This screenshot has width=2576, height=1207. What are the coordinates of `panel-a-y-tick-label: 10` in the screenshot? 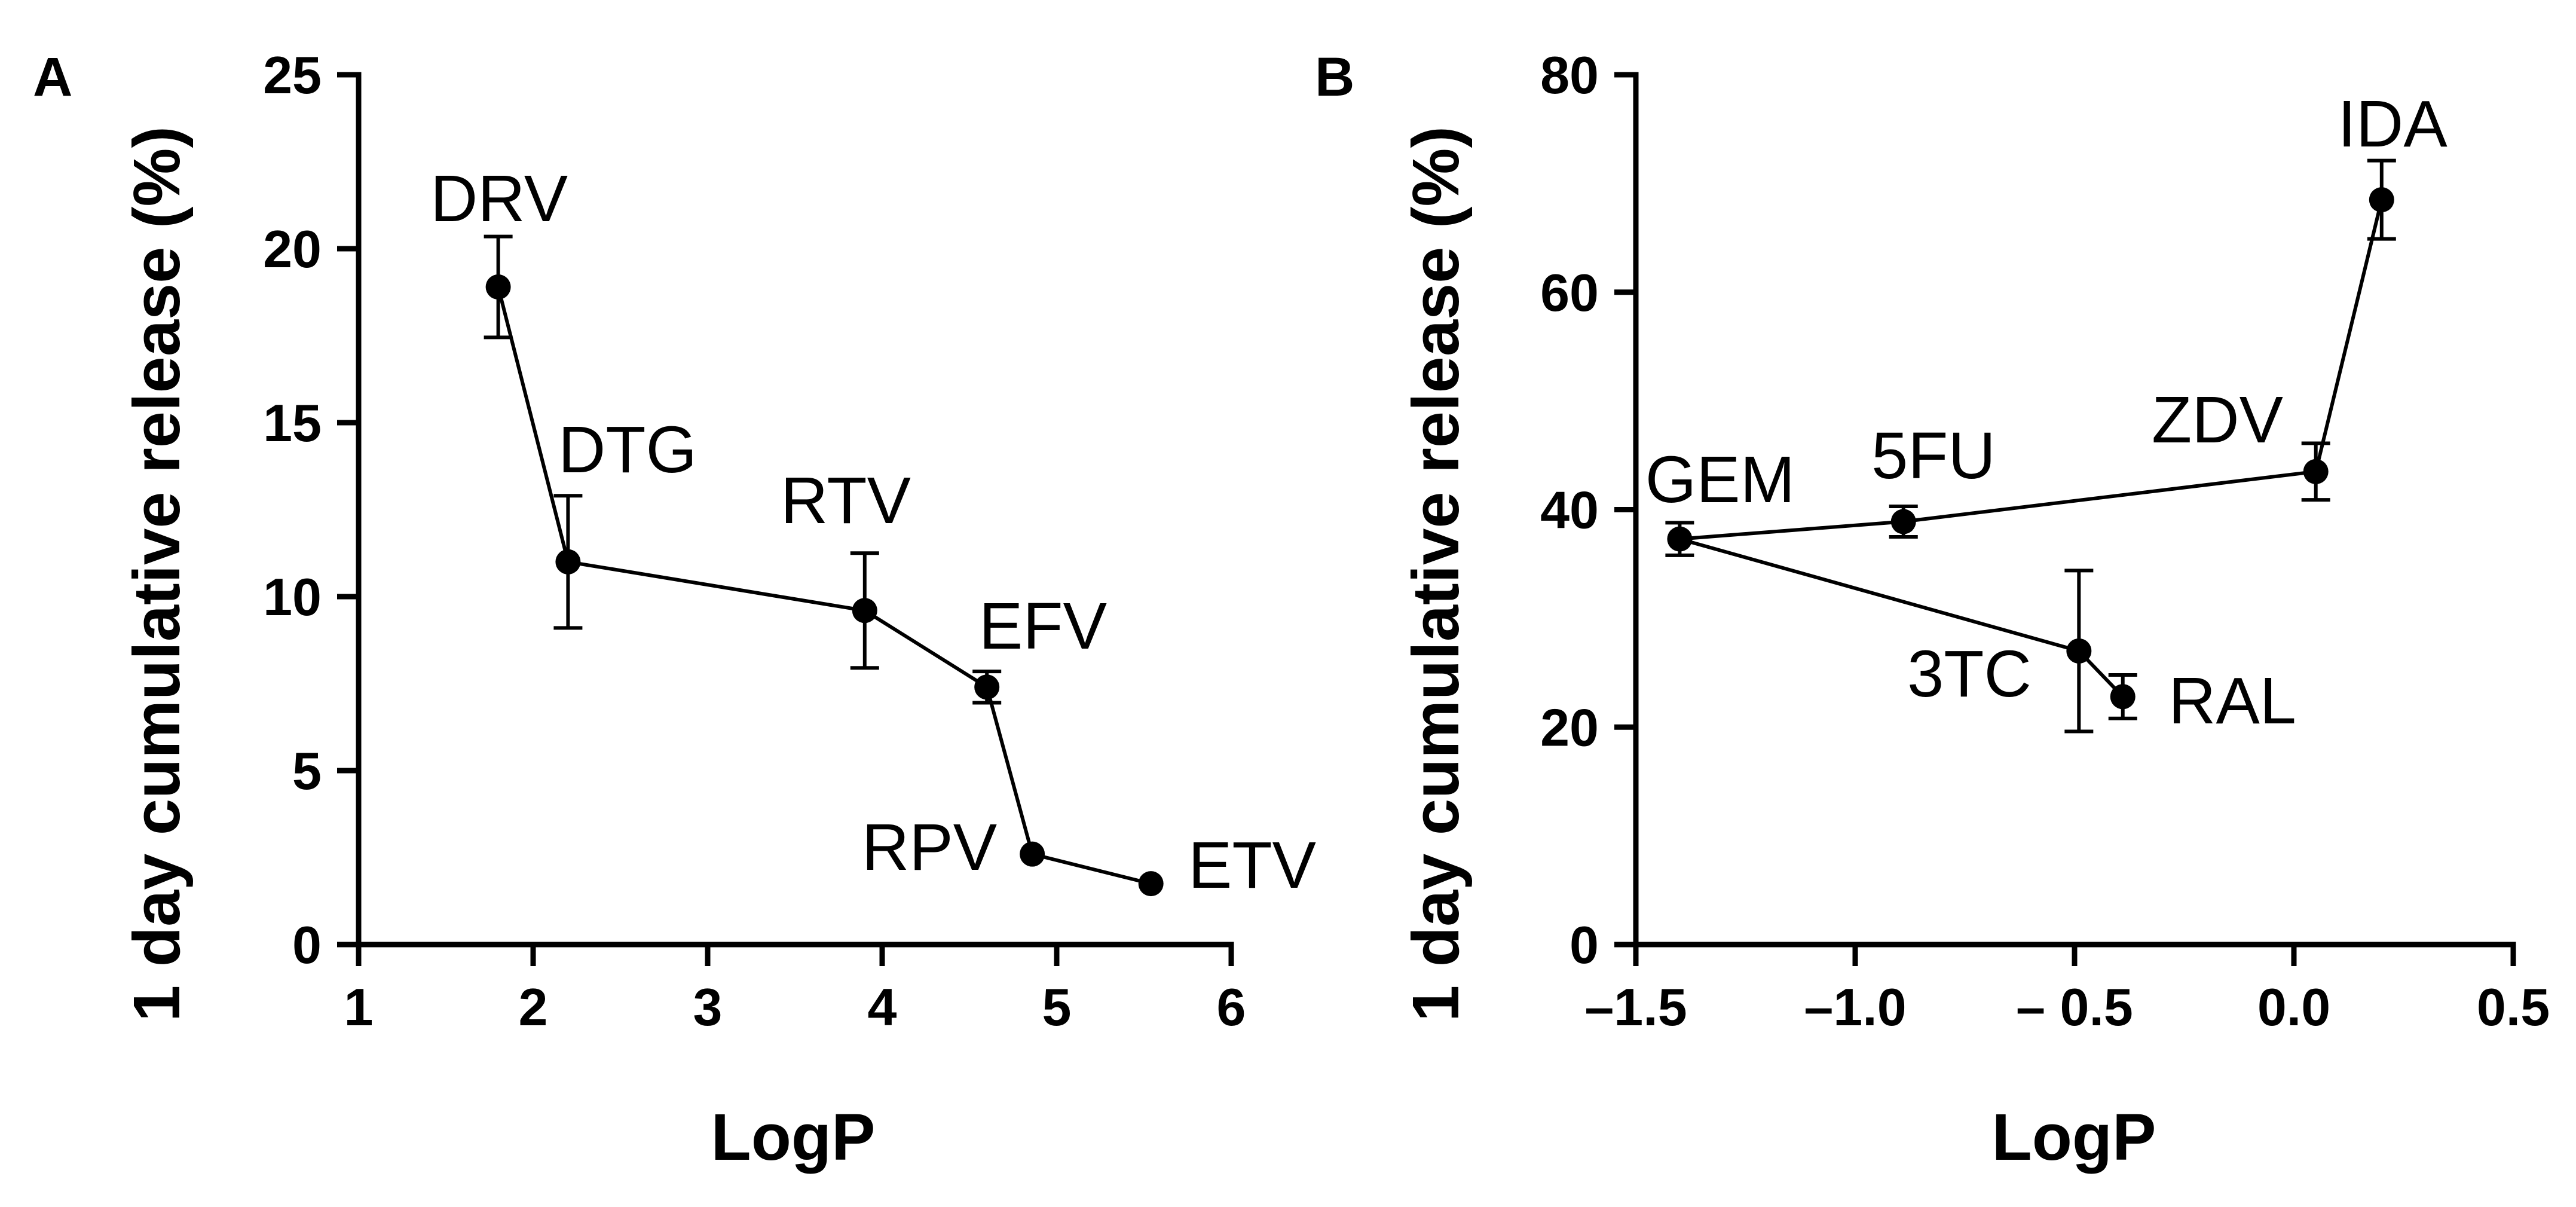 It's located at (292, 597).